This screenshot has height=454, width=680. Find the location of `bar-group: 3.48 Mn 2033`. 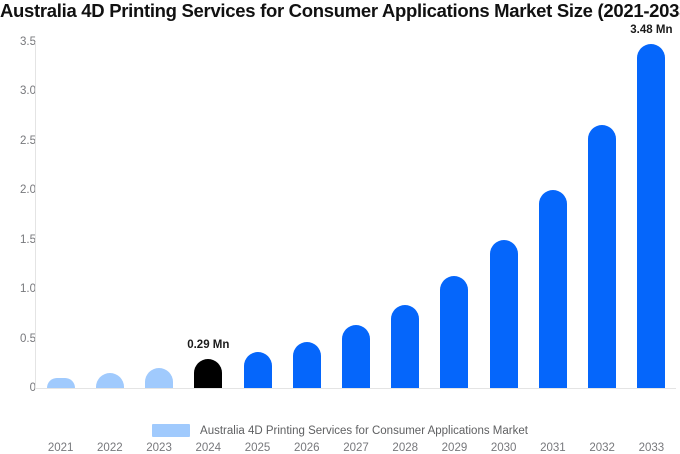

bar-group: 3.48 Mn 2033 is located at coordinates (651, 239).